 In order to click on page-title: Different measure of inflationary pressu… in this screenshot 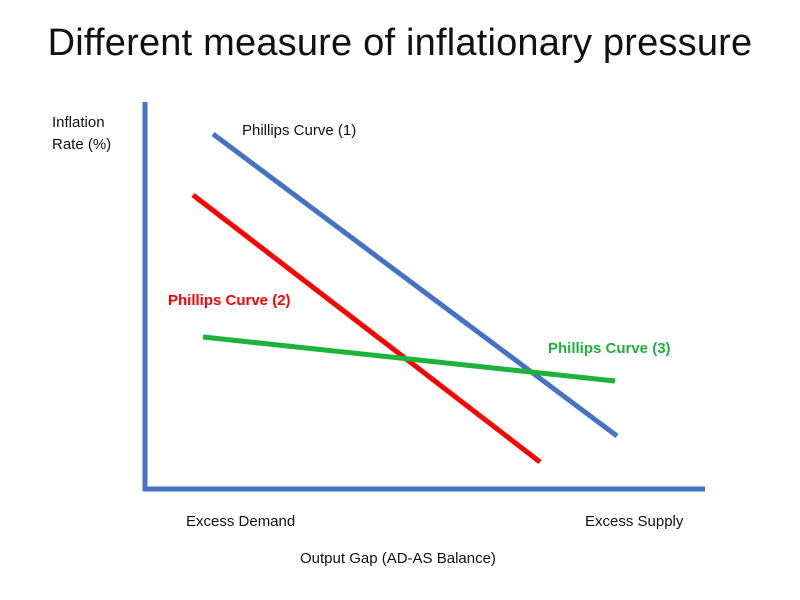, I will do `click(400, 43)`.